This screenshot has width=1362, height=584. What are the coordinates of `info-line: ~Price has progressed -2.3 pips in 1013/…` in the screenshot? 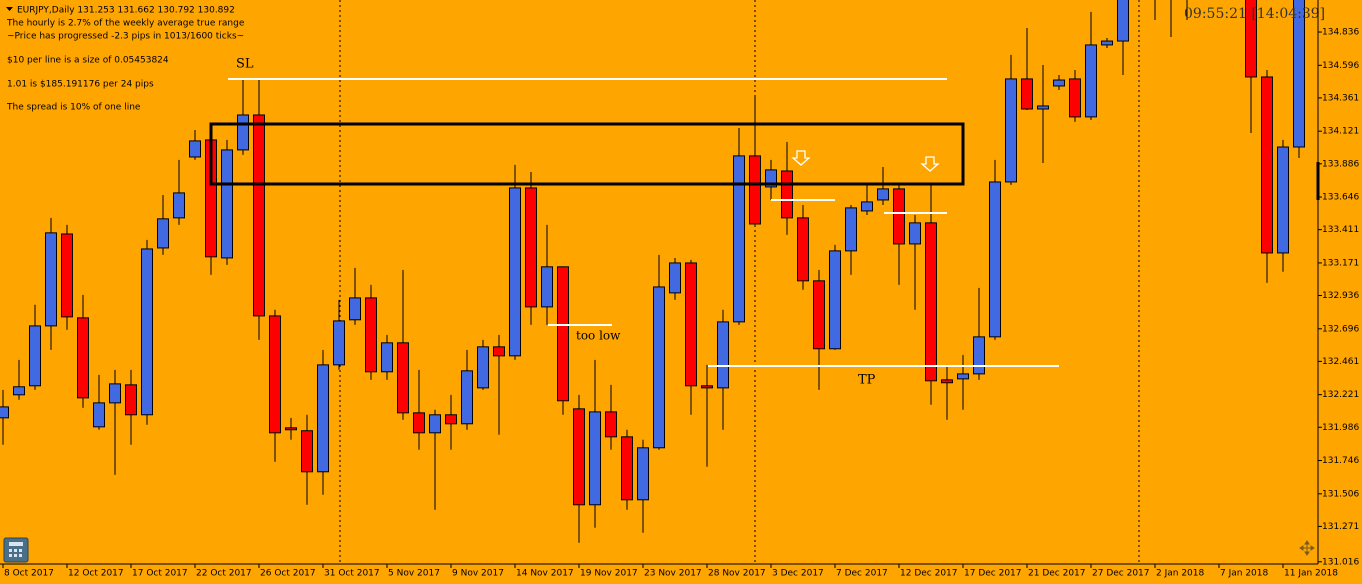 It's located at (125, 37).